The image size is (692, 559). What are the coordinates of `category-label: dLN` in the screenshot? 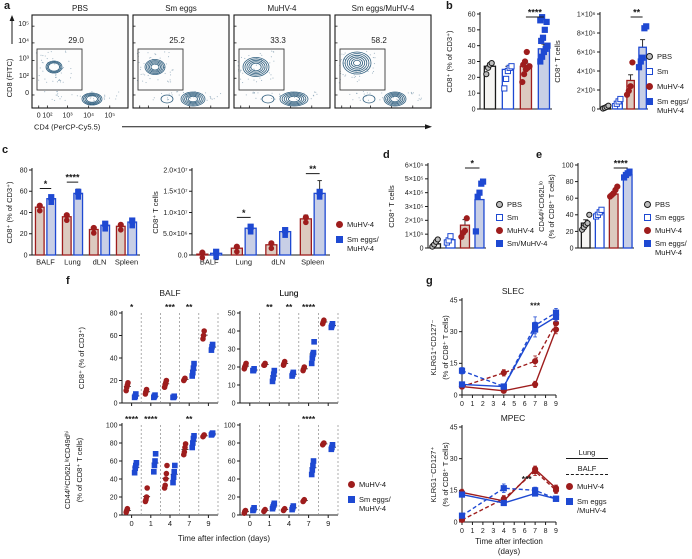 It's located at (278, 262).